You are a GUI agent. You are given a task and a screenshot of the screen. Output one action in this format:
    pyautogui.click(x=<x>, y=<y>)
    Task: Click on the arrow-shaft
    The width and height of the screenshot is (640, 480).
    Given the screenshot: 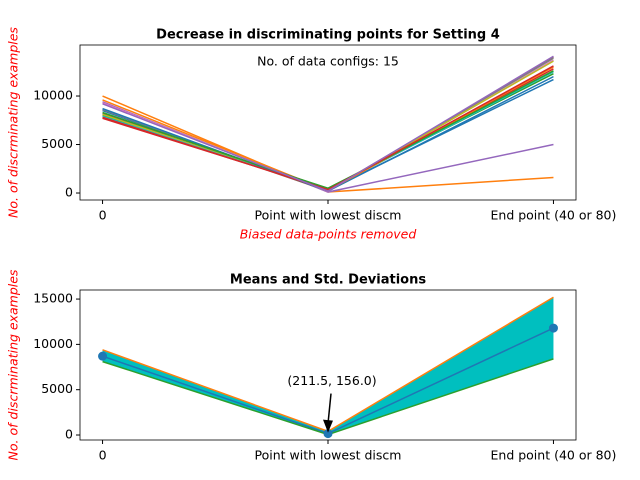 What is the action you would take?
    pyautogui.click(x=329, y=408)
    